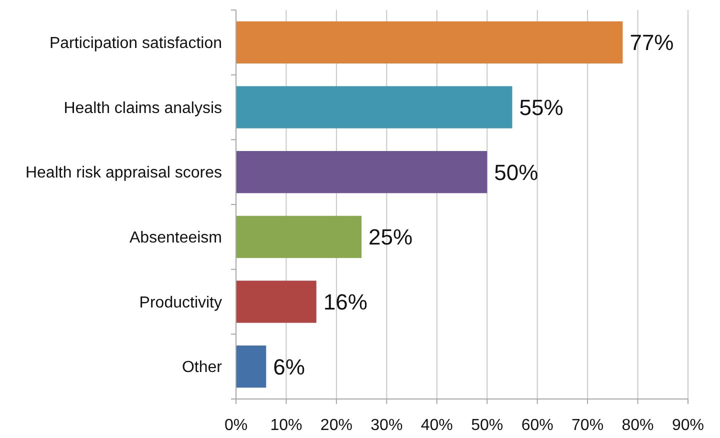  Describe the element at coordinates (123, 173) in the screenshot. I see `y-tick-label: Health risk appraisal scores` at that location.